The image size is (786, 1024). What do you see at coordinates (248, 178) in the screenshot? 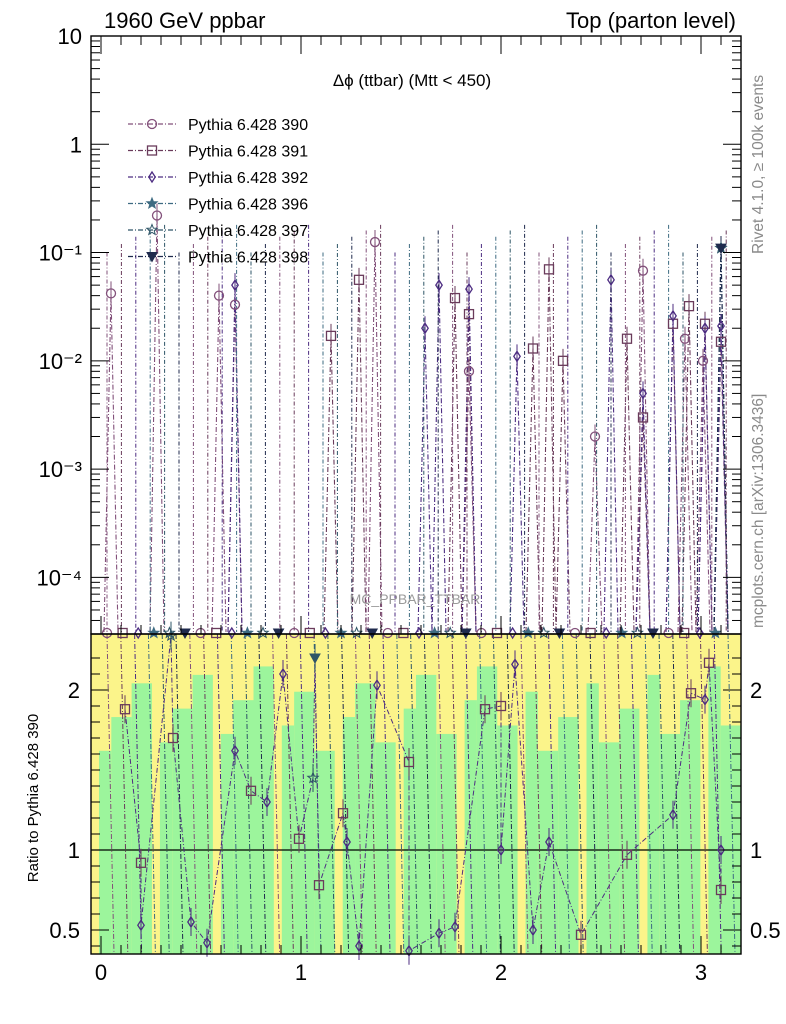
I see `legend-label: Pythia 6.428 392` at bounding box center [248, 178].